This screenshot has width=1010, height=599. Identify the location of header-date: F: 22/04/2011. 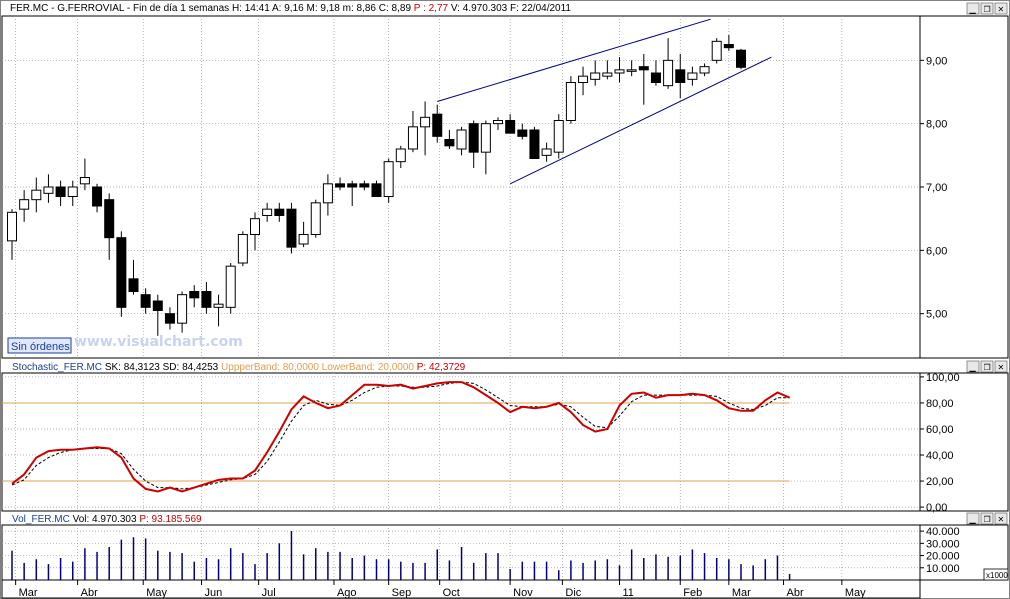
(540, 8).